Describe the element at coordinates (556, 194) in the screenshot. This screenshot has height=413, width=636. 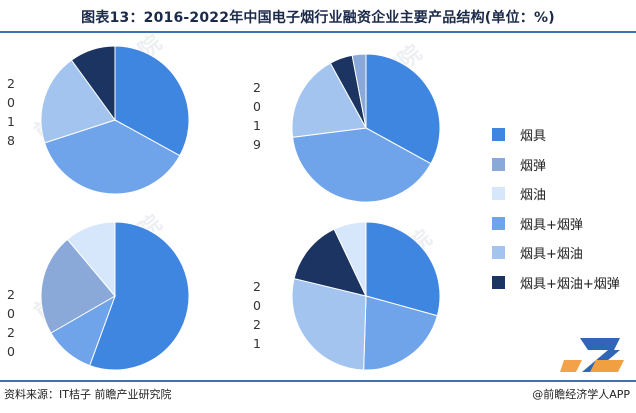
I see `legend-item: 烟油` at that location.